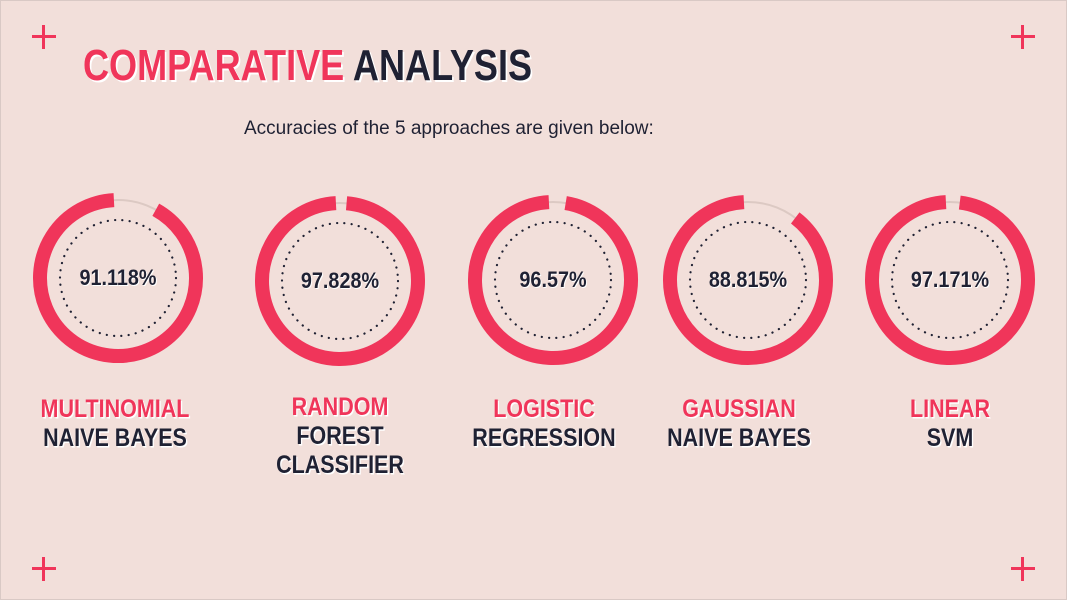 This screenshot has height=600, width=1067. Describe the element at coordinates (544, 438) in the screenshot. I see `label-line-2: REGRESSION` at that location.